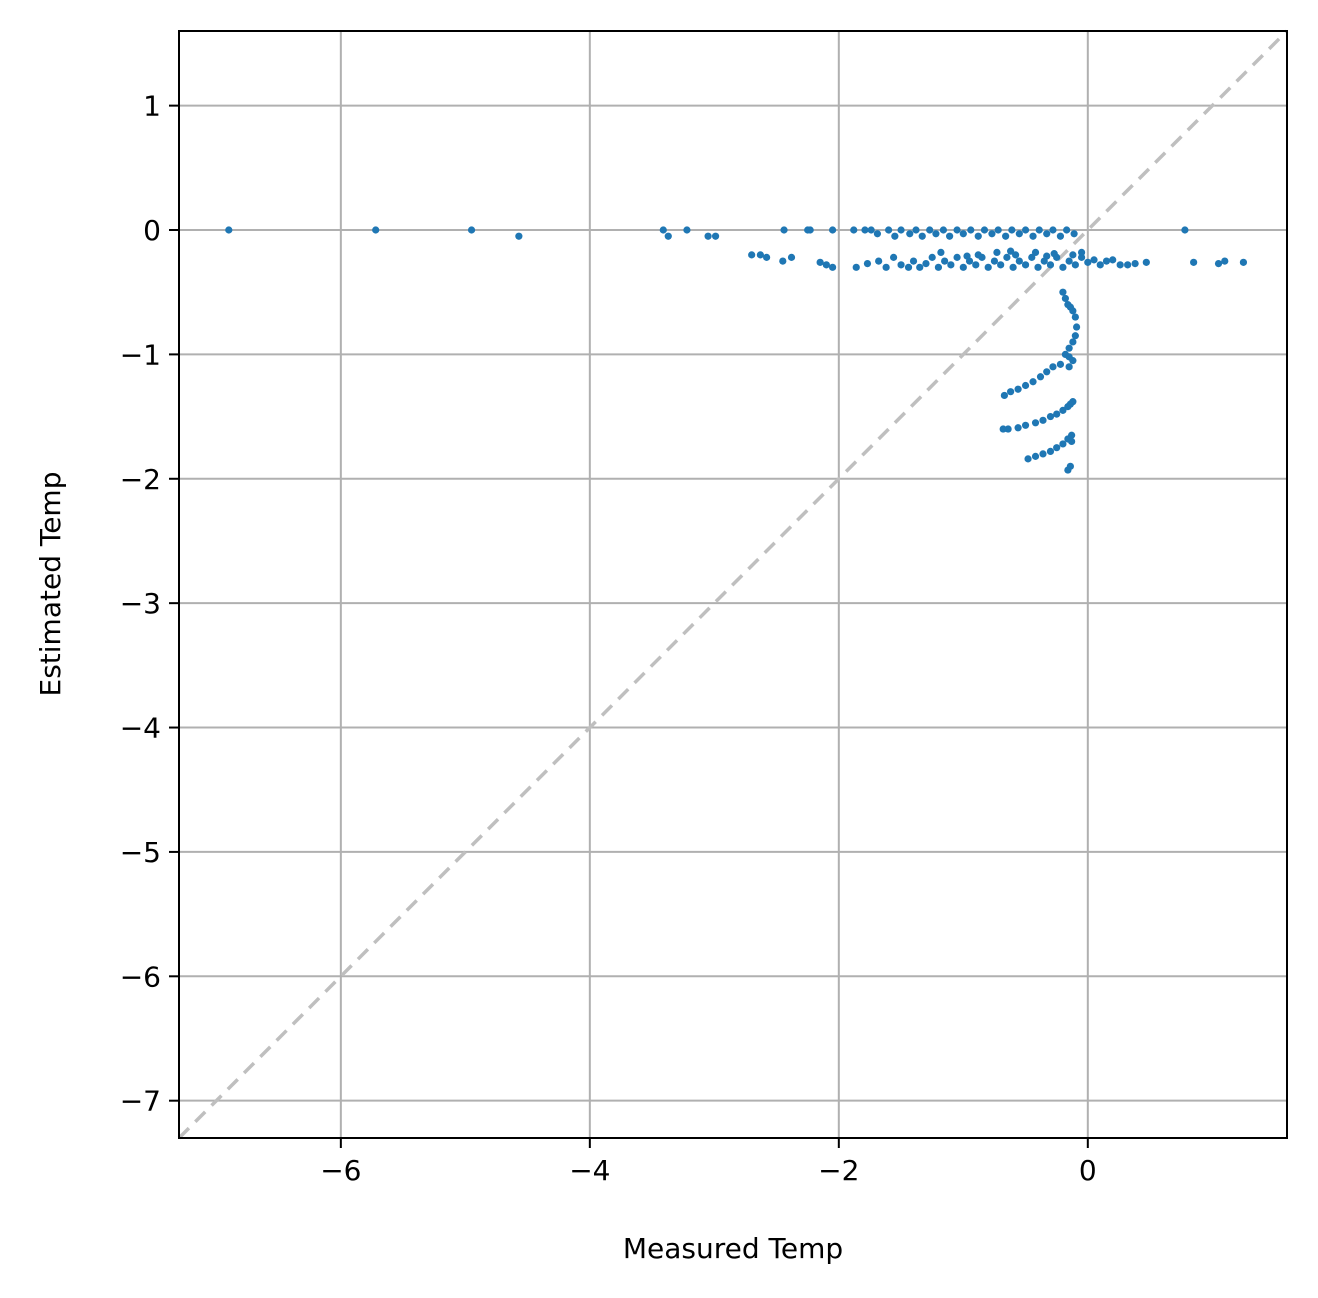  I want to click on y-tick-label: −5, so click(140, 852).